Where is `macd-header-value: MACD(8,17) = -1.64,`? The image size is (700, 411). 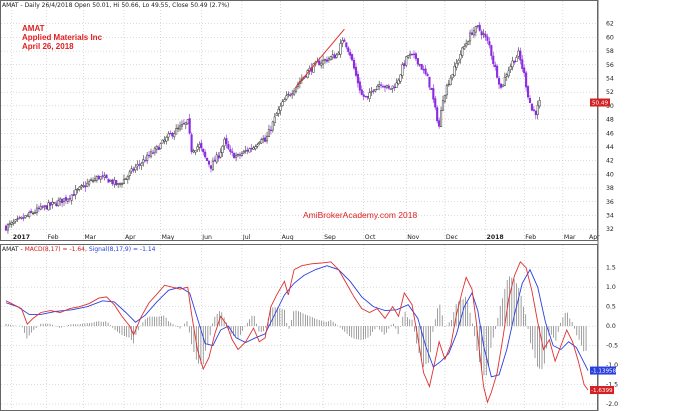 macd-header-value: MACD(8,17) = -1.64, is located at coordinates (56, 249).